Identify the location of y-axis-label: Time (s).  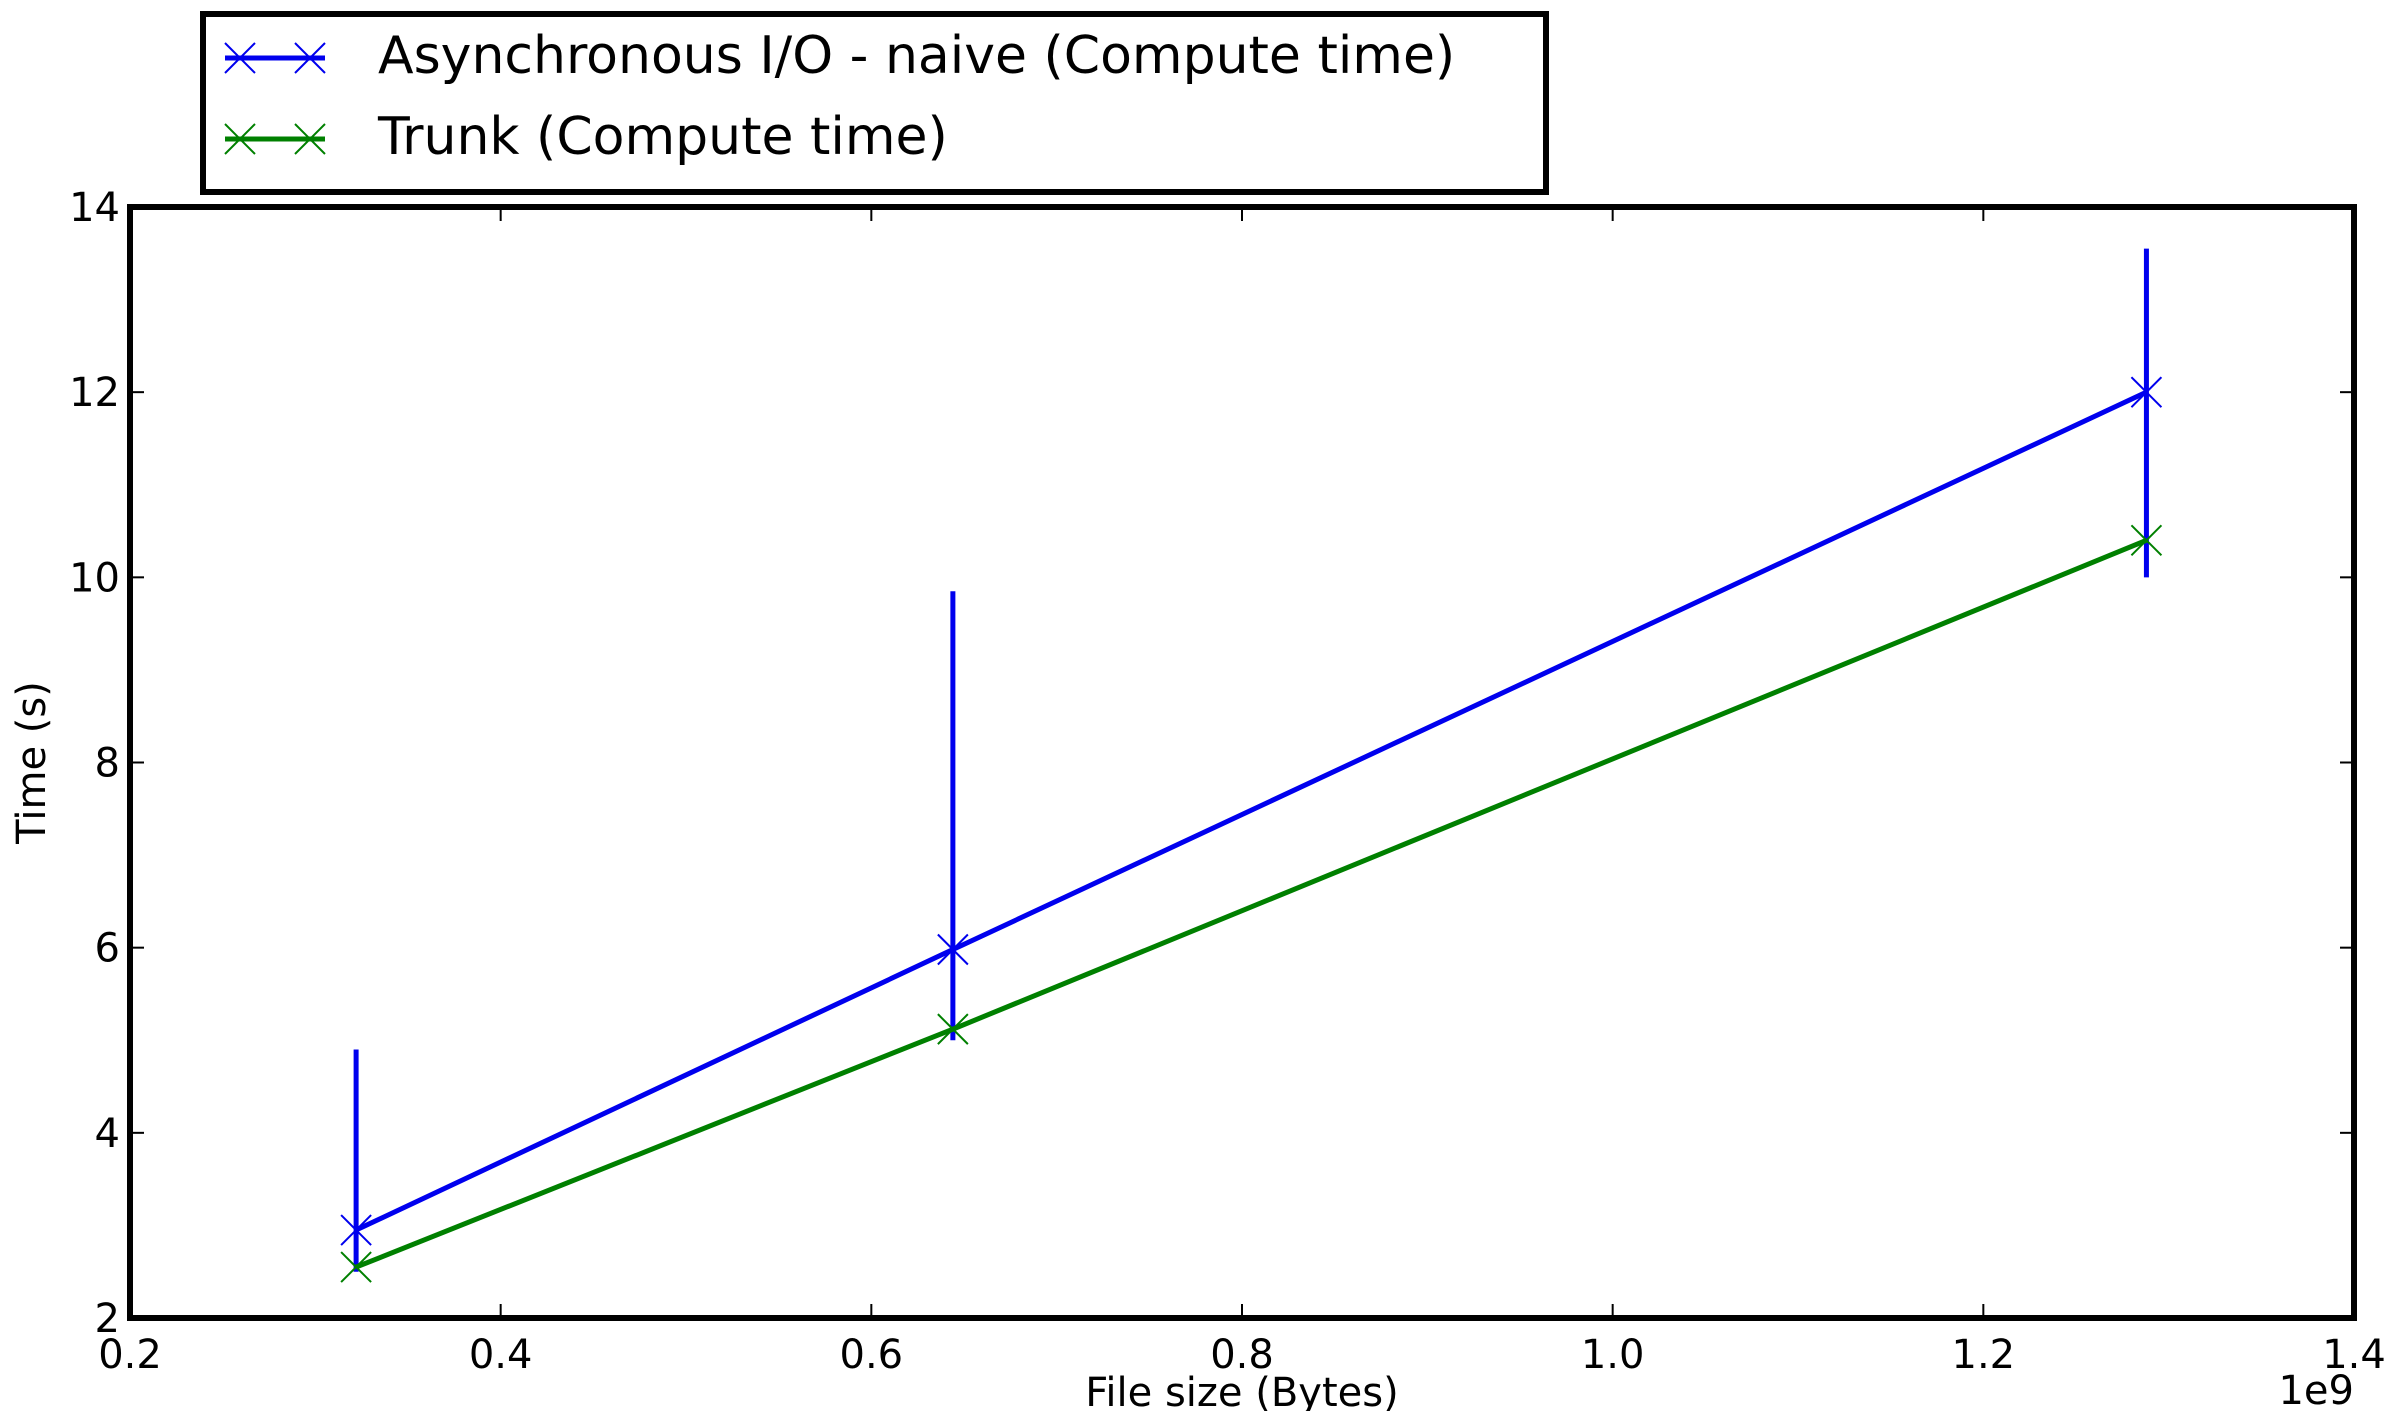
(32, 763).